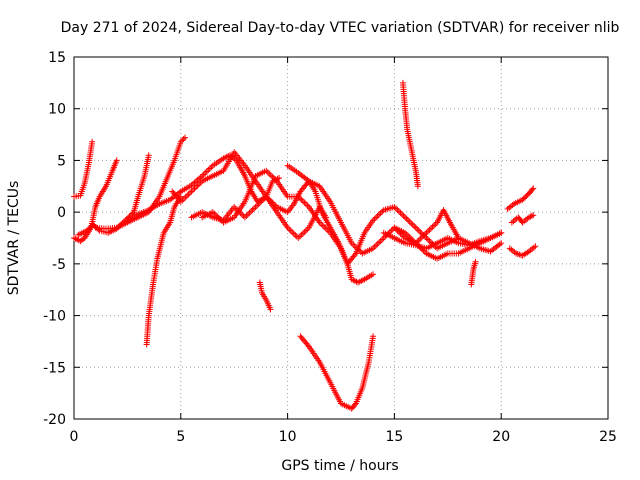 This screenshot has height=480, width=640. I want to click on x-tick-label: 25, so click(608, 437).